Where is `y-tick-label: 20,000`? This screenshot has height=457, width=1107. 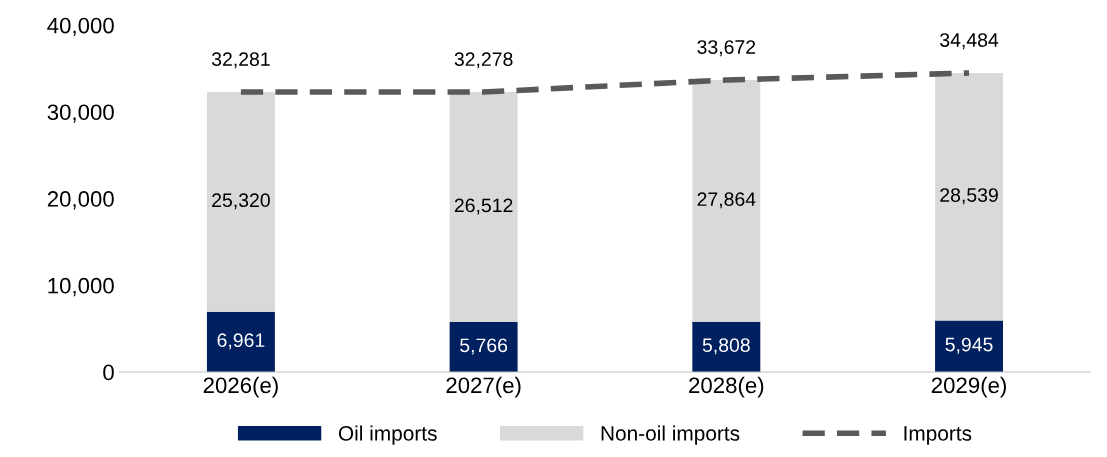 y-tick-label: 20,000 is located at coordinates (80, 200).